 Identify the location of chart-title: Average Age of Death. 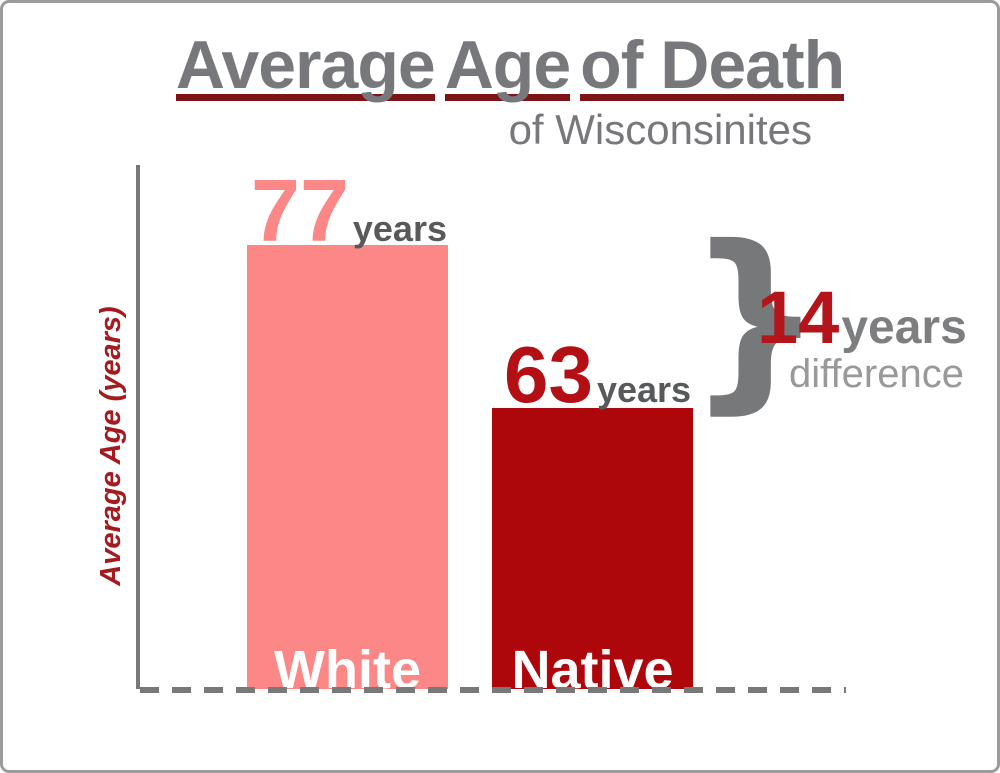
(510, 65).